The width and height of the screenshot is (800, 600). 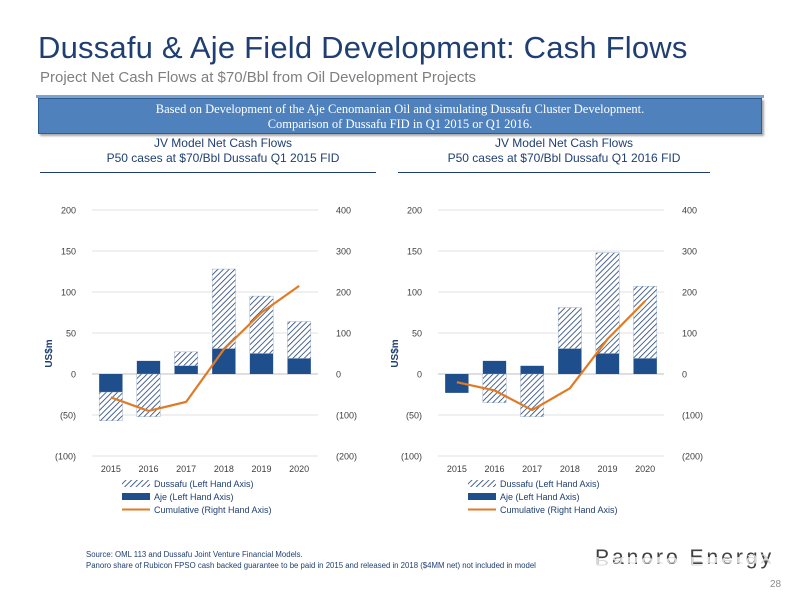 I want to click on page-number: 28, so click(x=776, y=584).